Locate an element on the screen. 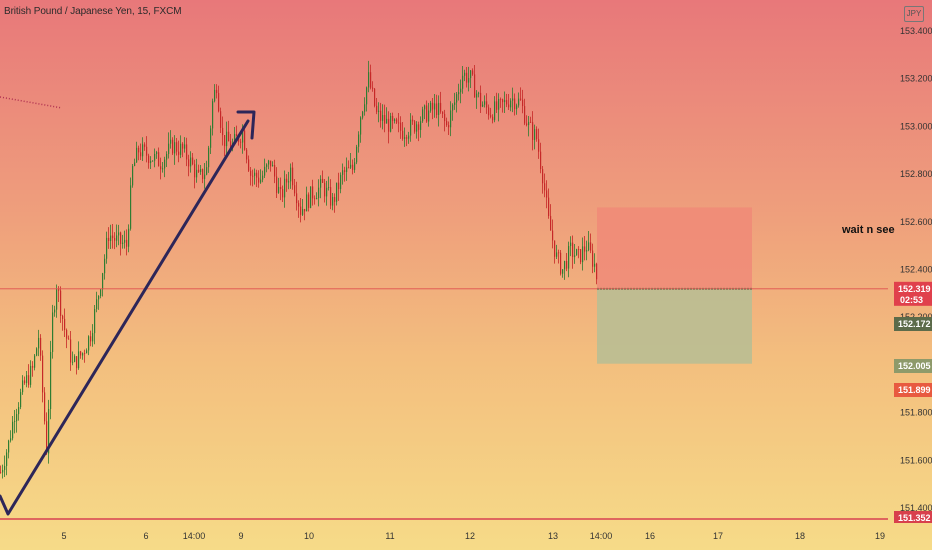 The image size is (932, 550). chart-title: British Pound / Japanese Yen, 15, FXCM is located at coordinates (93, 11).